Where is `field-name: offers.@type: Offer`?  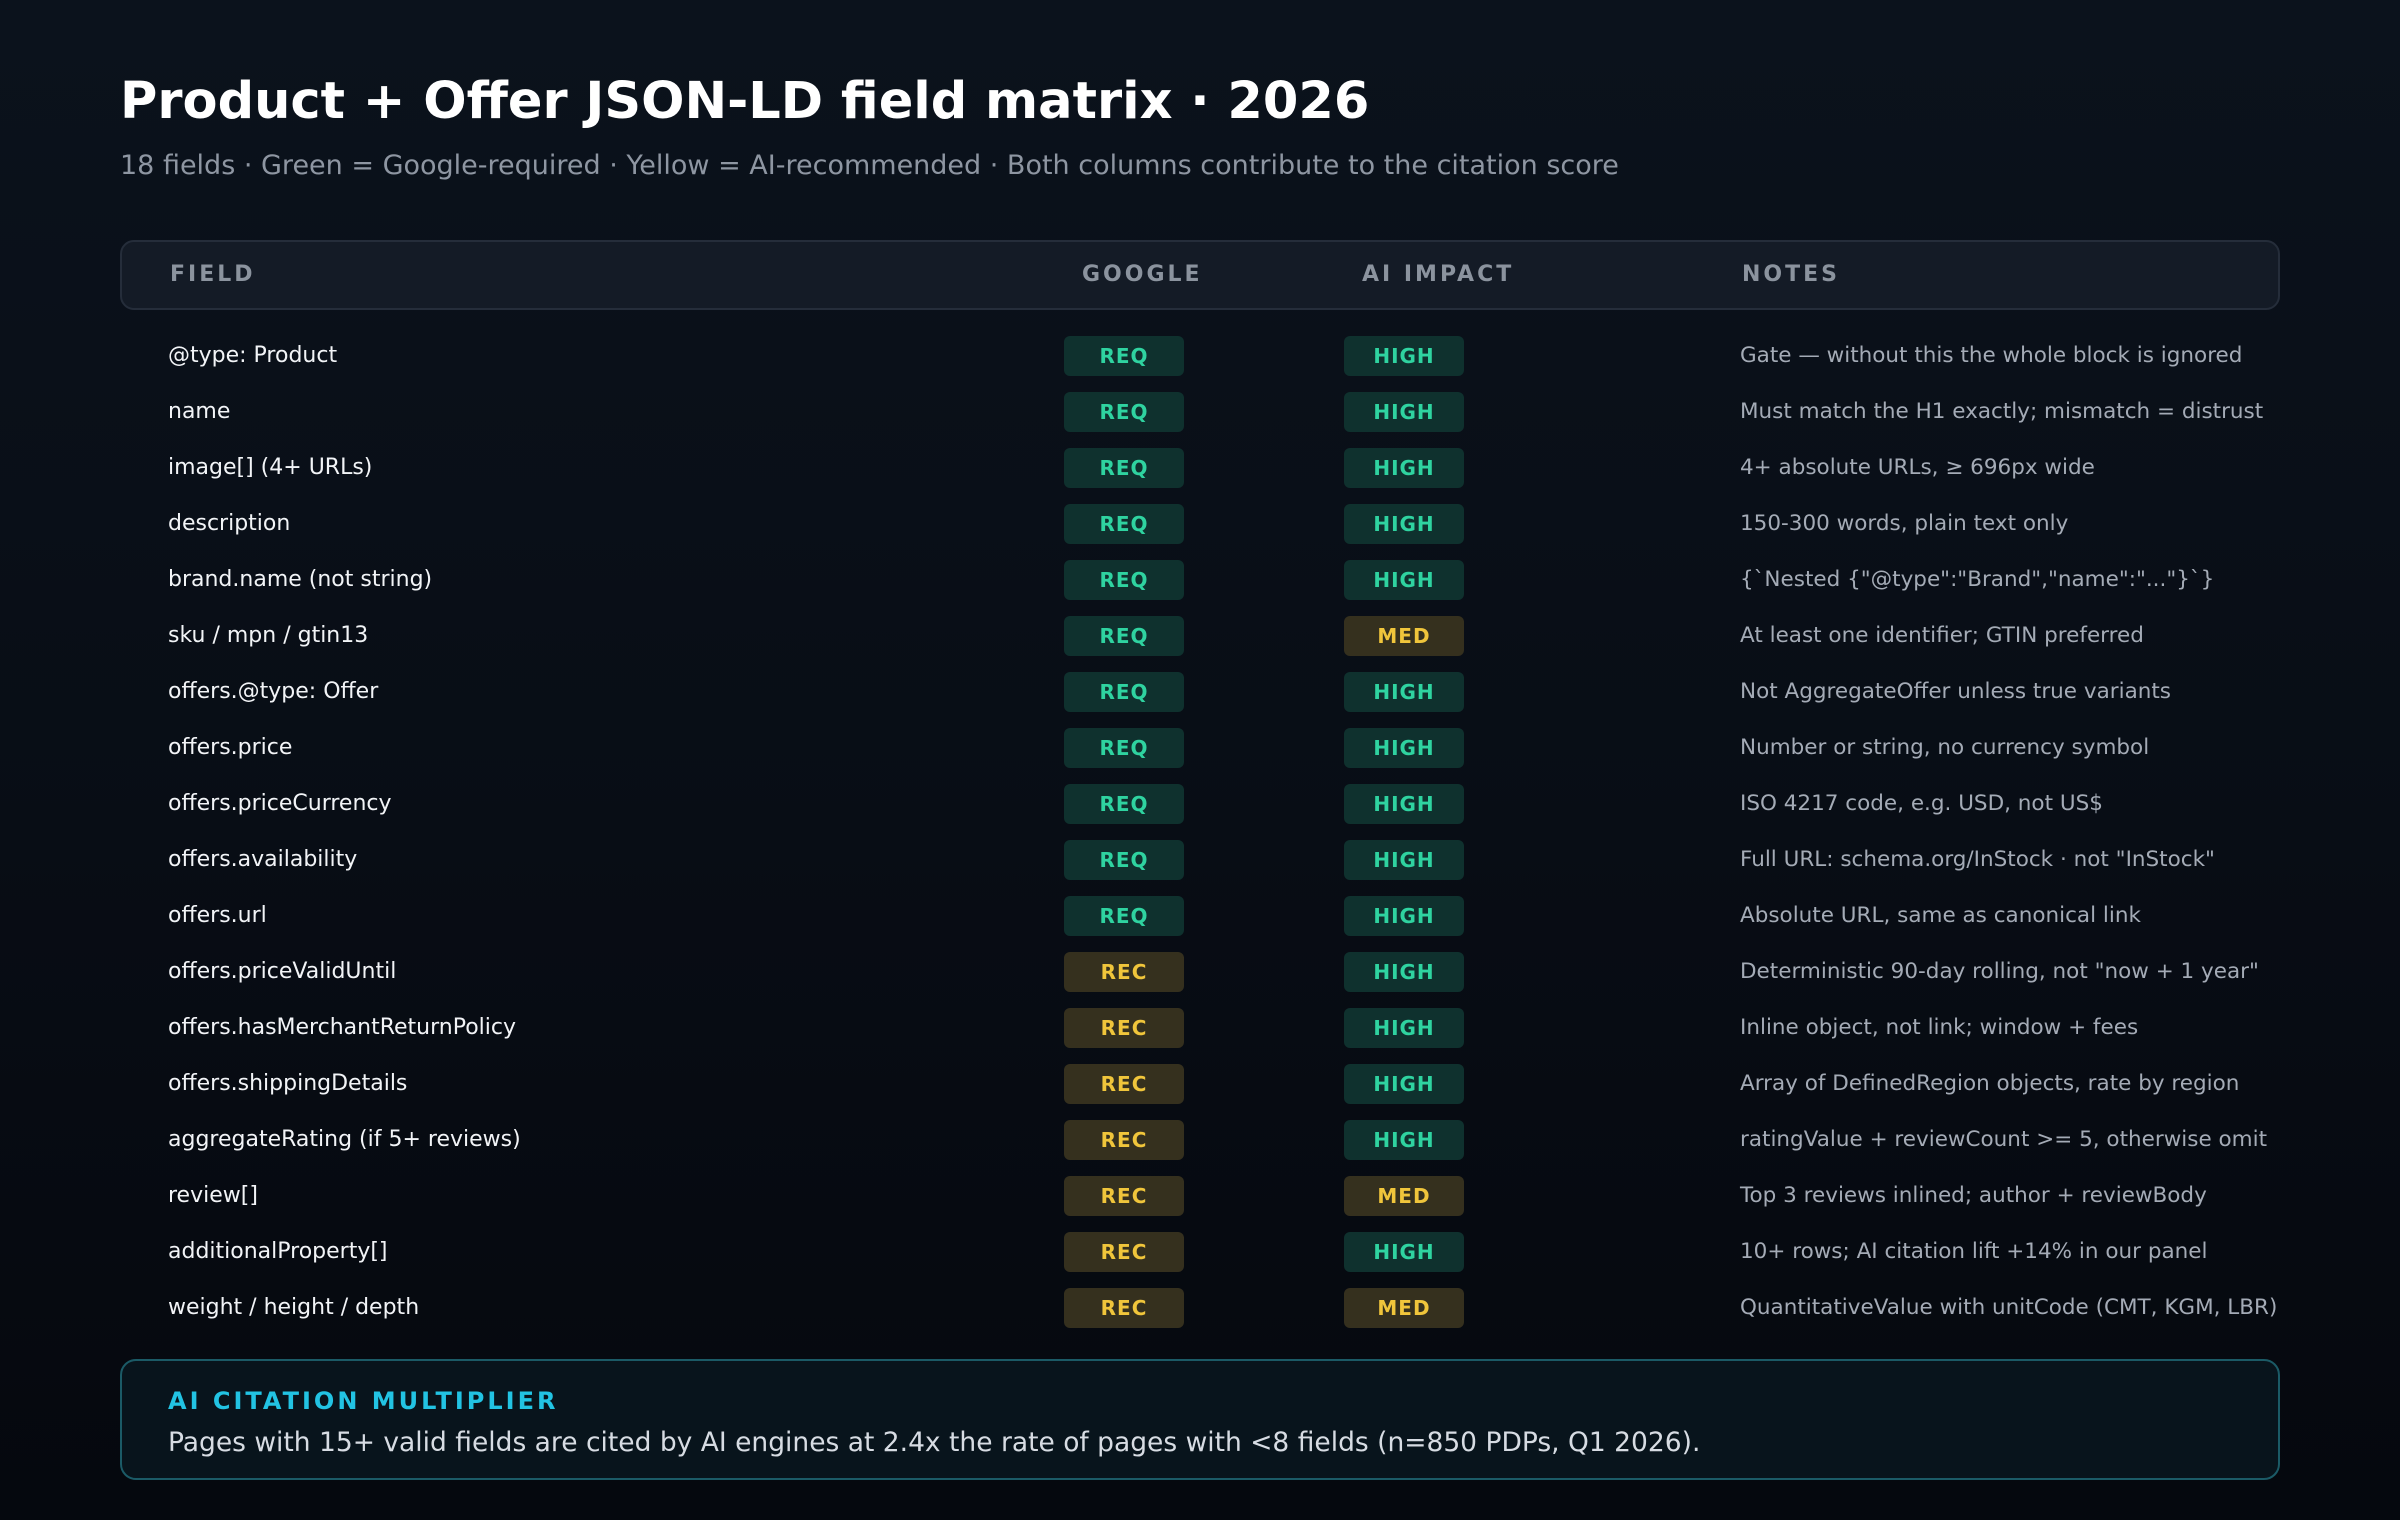
field-name: offers.@type: Offer is located at coordinates (273, 691).